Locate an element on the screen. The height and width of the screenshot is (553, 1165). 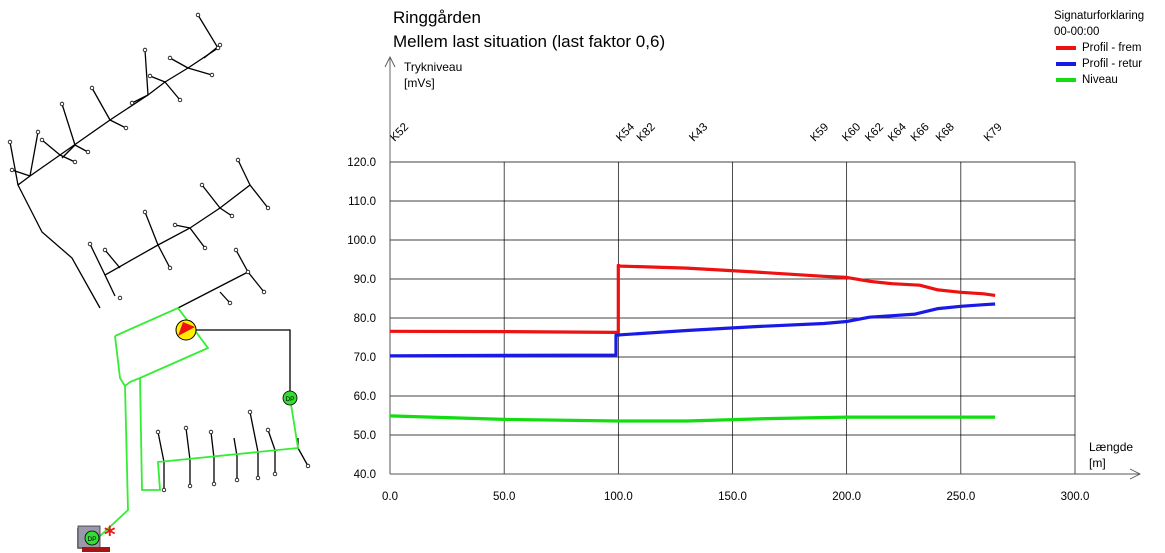
x-tick-label: 300.0 is located at coordinates (1075, 497).